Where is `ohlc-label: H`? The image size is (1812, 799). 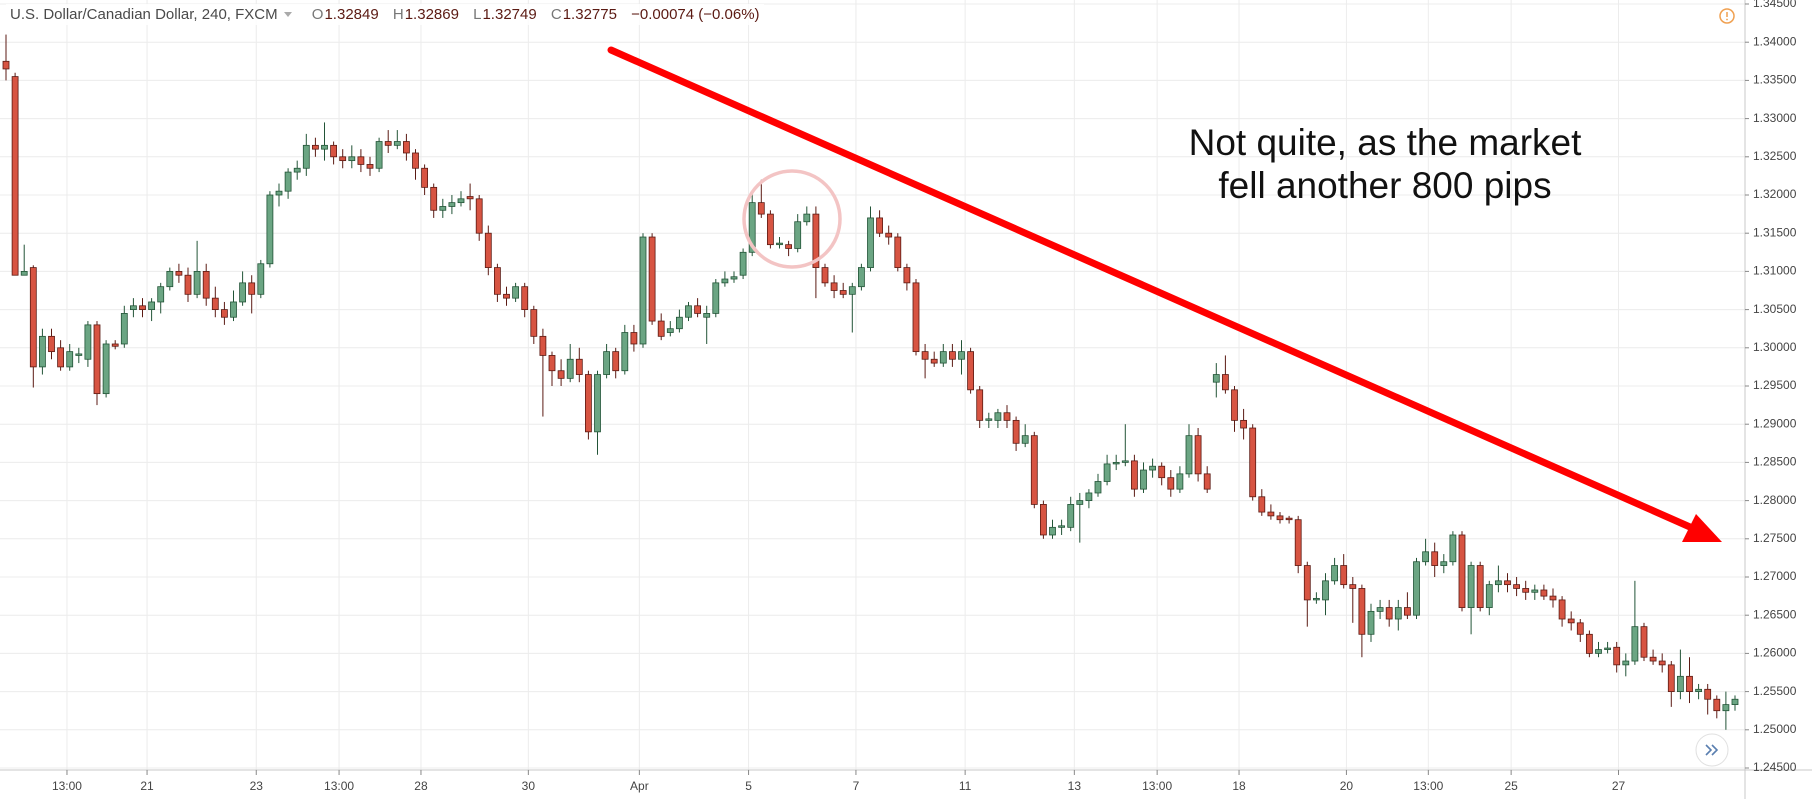
ohlc-label: H is located at coordinates (398, 14).